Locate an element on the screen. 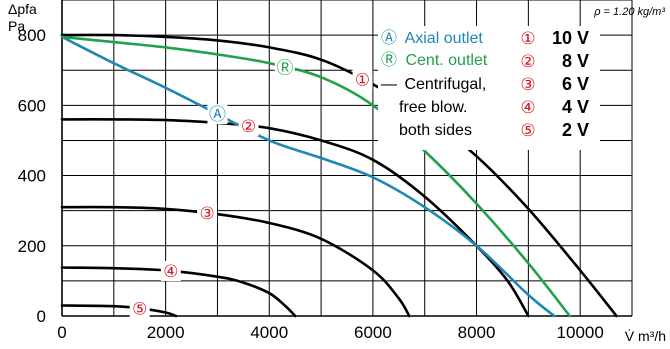  y-tick-label: 400 is located at coordinates (32, 176).